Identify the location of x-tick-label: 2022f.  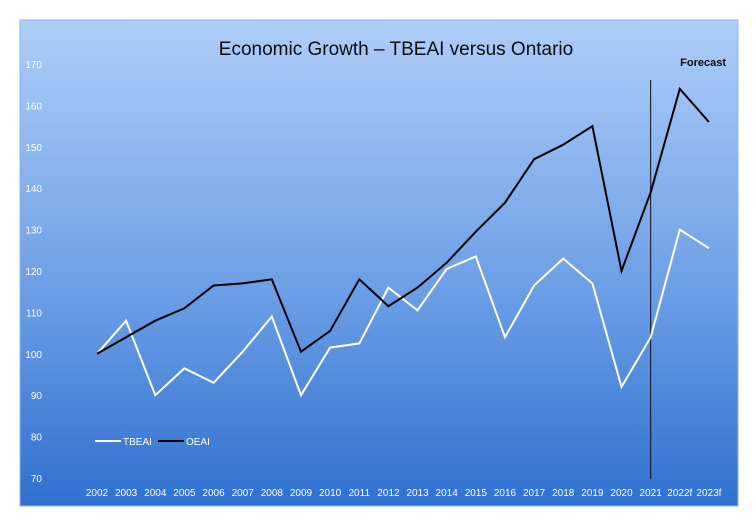
(679, 493).